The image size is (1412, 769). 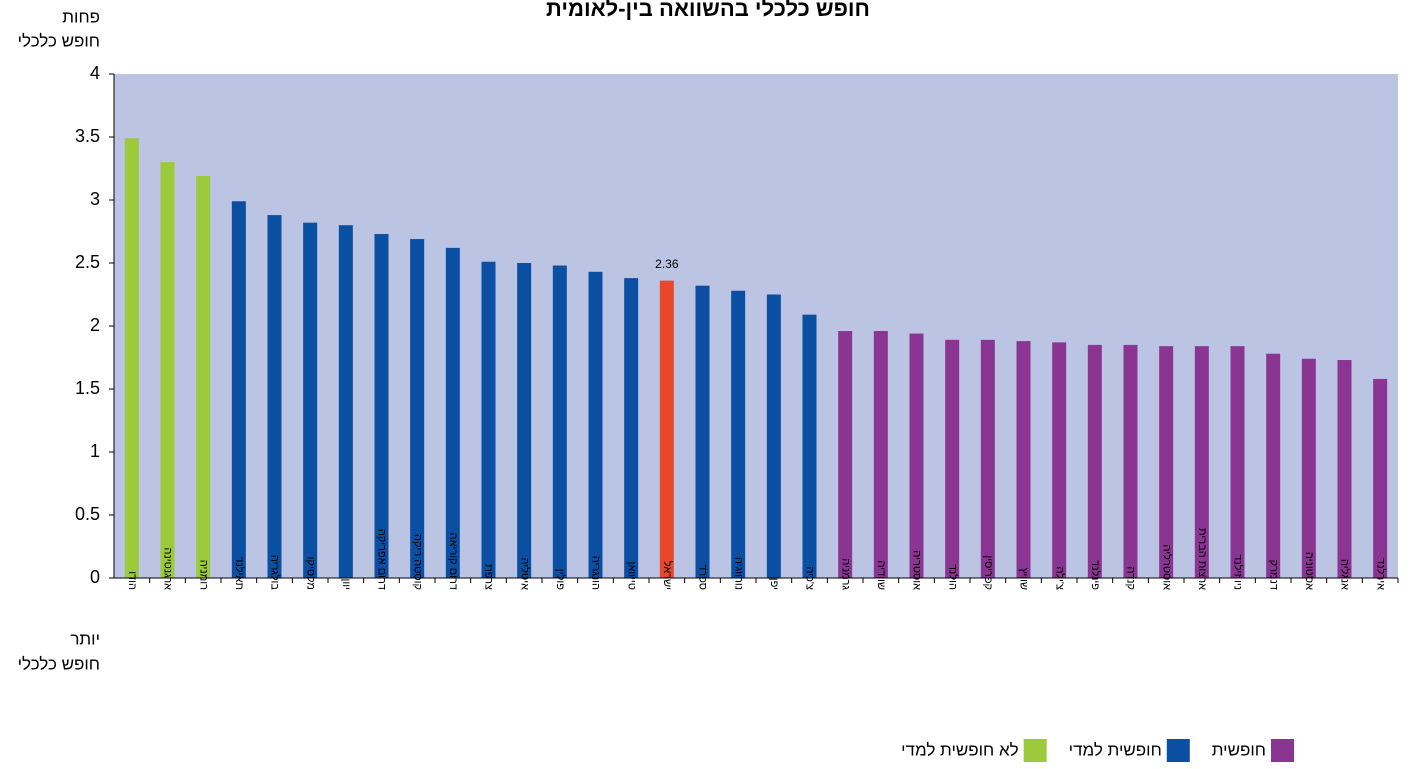 I want to click on x-tick-label: יוון, so click(x=346, y=584).